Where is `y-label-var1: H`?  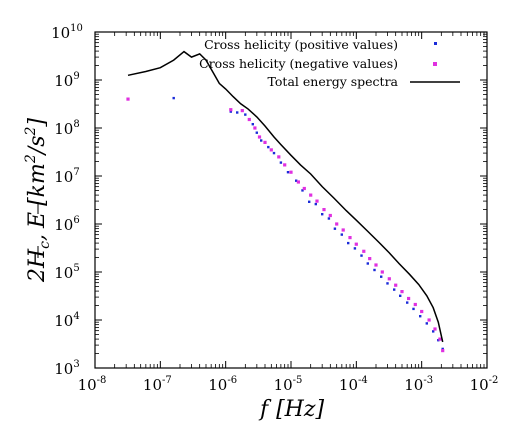 y-label-var1: H is located at coordinates (37, 258).